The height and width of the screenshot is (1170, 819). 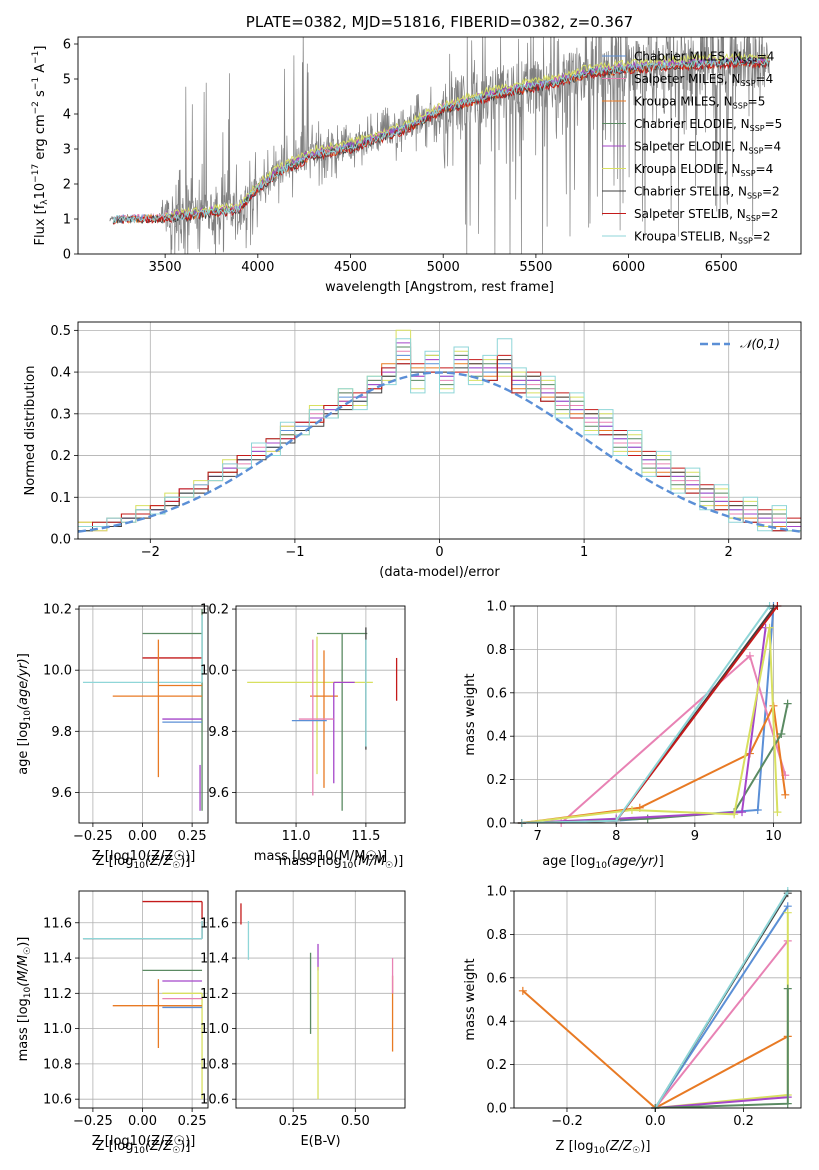 I want to click on x-tick-label: 5500, so click(x=535, y=267).